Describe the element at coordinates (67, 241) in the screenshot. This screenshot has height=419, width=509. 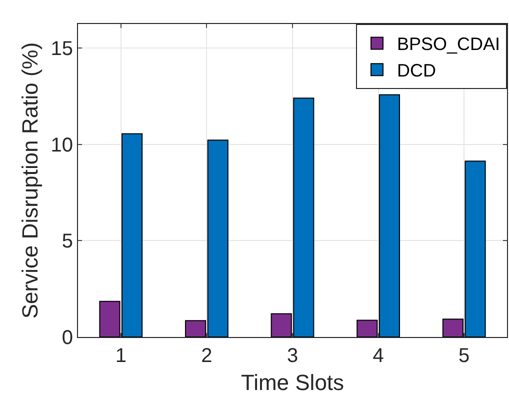
I see `y-tick-label: 5` at that location.